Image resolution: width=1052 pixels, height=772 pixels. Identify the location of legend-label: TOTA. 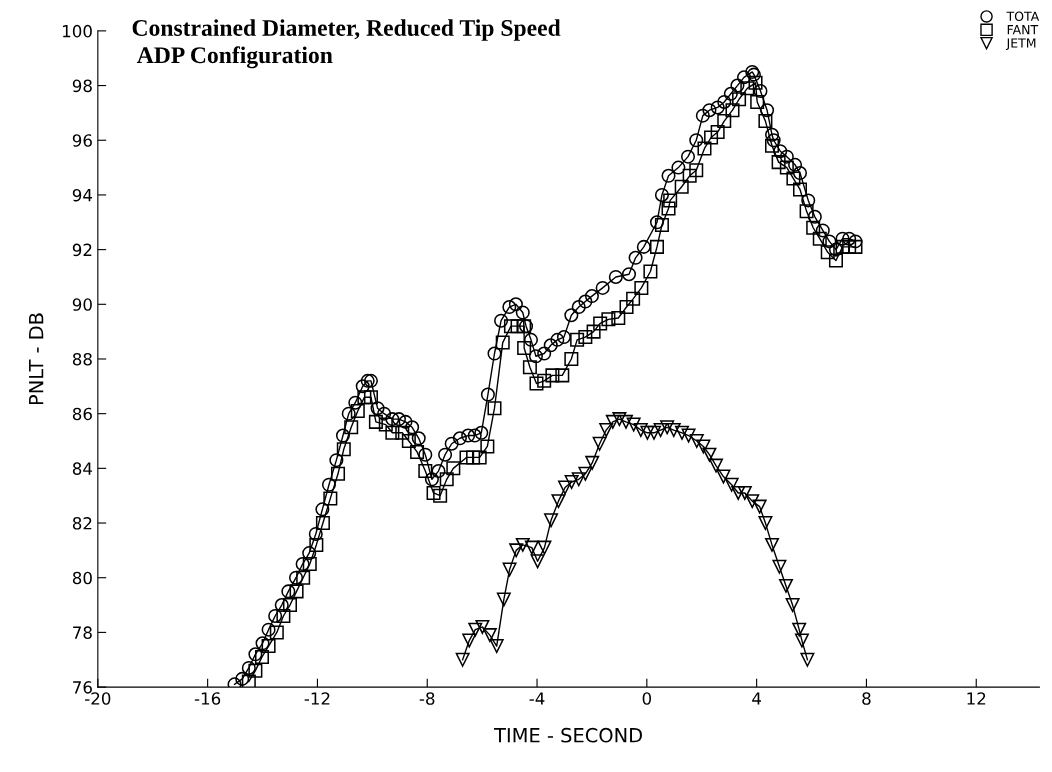
(1023, 16).